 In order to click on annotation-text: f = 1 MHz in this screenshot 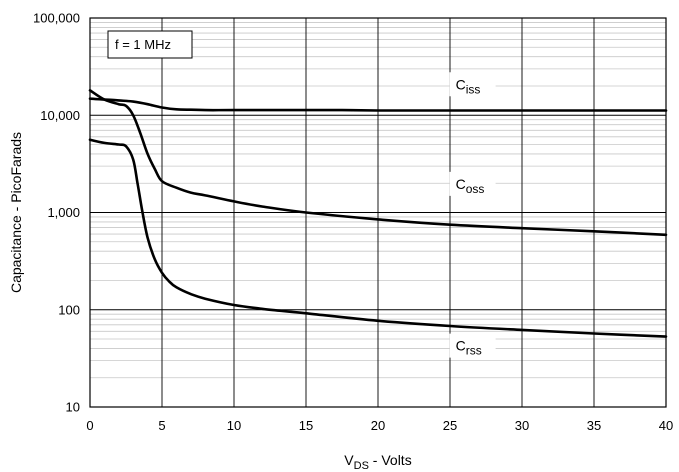, I will do `click(143, 44)`.